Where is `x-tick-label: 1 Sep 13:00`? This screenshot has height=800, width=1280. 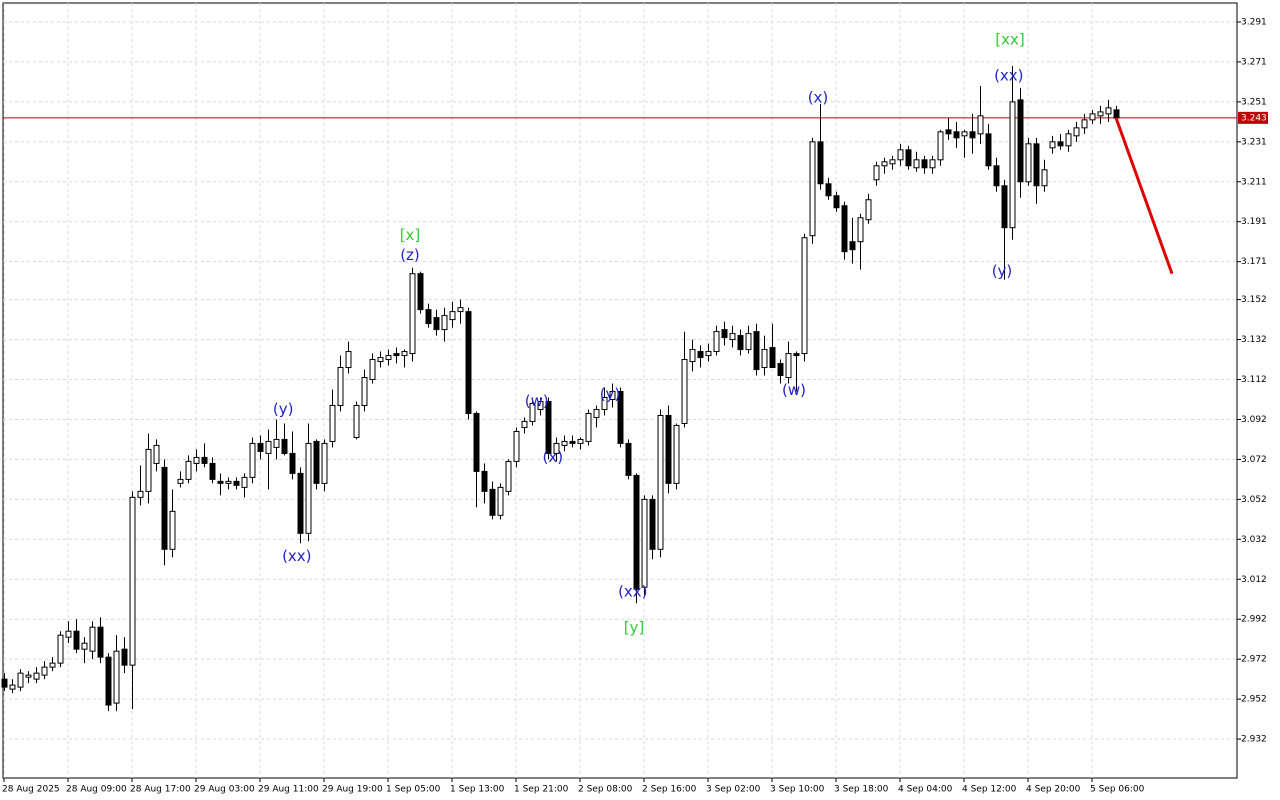 x-tick-label: 1 Sep 13:00 is located at coordinates (477, 790).